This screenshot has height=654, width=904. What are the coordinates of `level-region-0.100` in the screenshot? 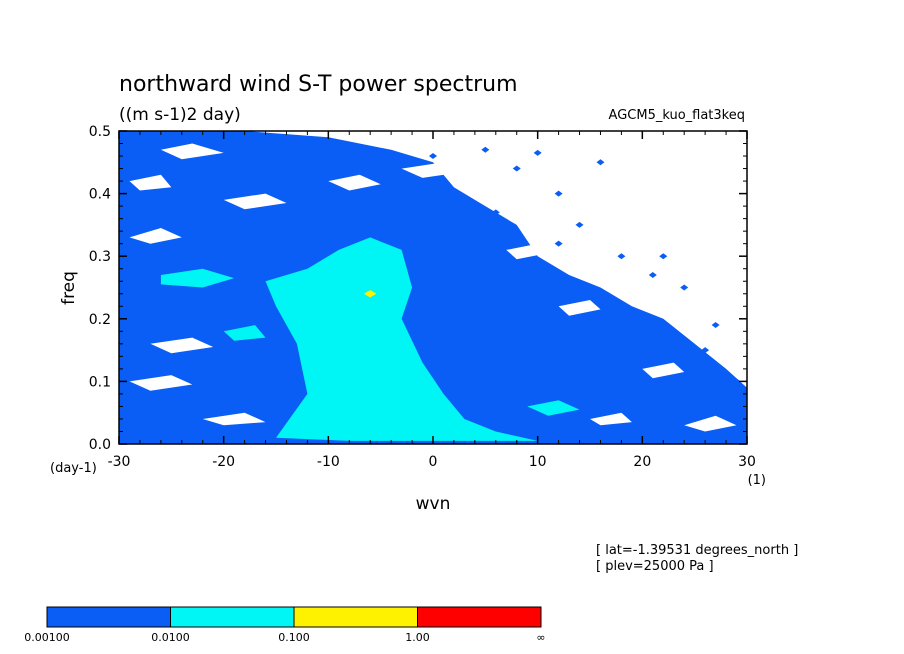 It's located at (370, 294).